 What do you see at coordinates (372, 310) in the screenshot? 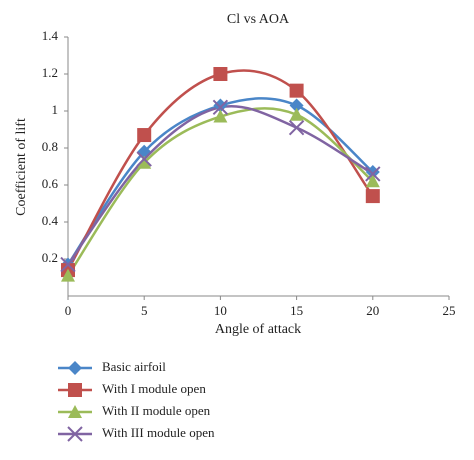
I see `x-tick-label: 20` at bounding box center [372, 310].